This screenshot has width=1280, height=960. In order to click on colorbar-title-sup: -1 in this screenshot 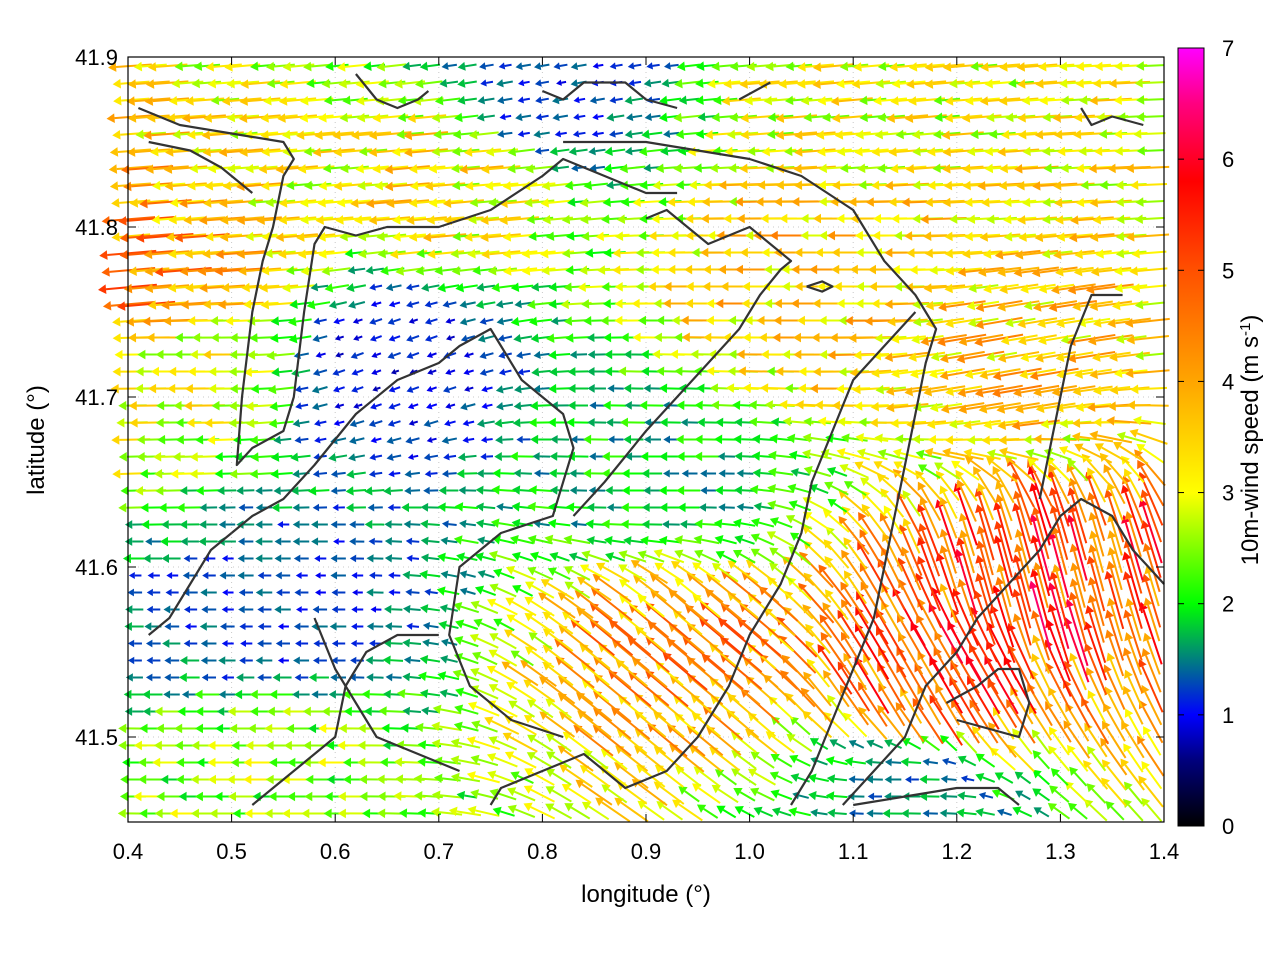, I will do `click(1245, 329)`.